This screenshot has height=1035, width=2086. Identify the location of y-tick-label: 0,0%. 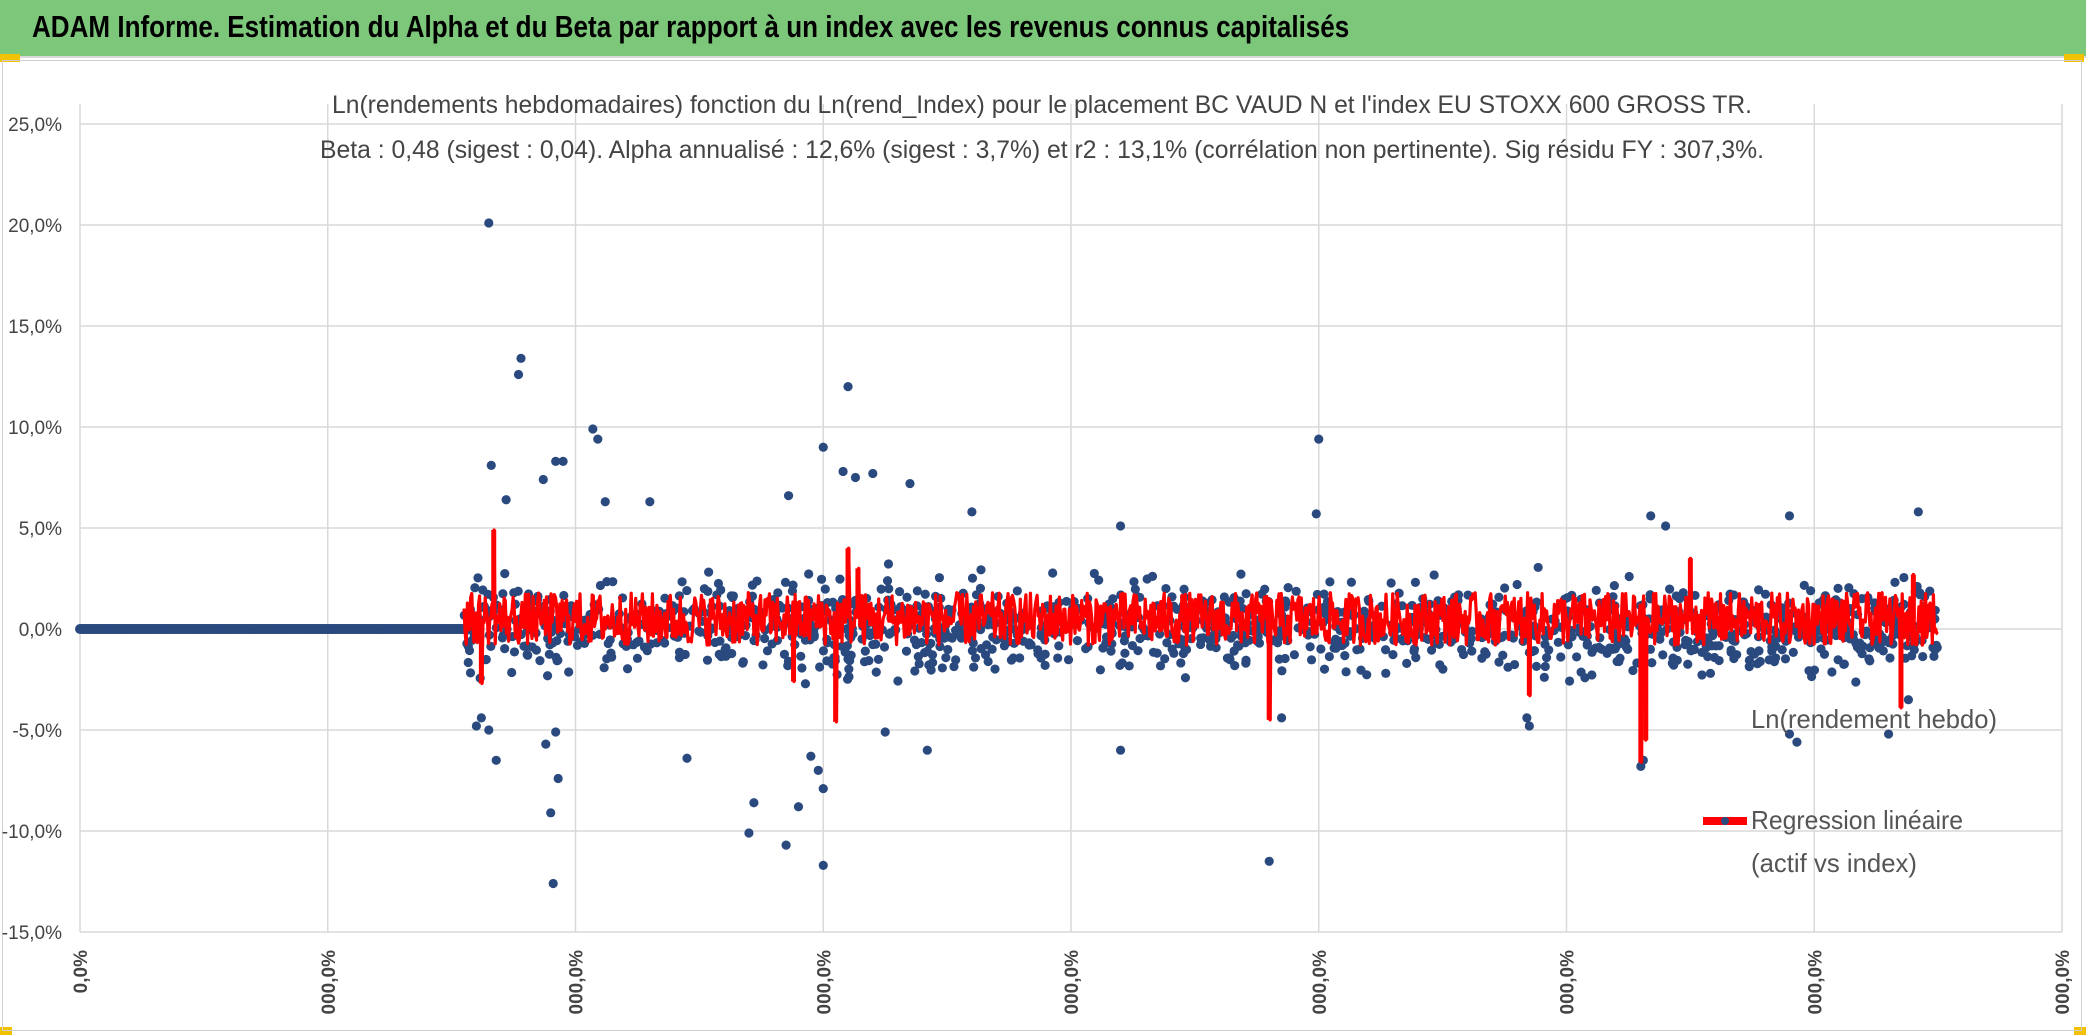
(40, 630).